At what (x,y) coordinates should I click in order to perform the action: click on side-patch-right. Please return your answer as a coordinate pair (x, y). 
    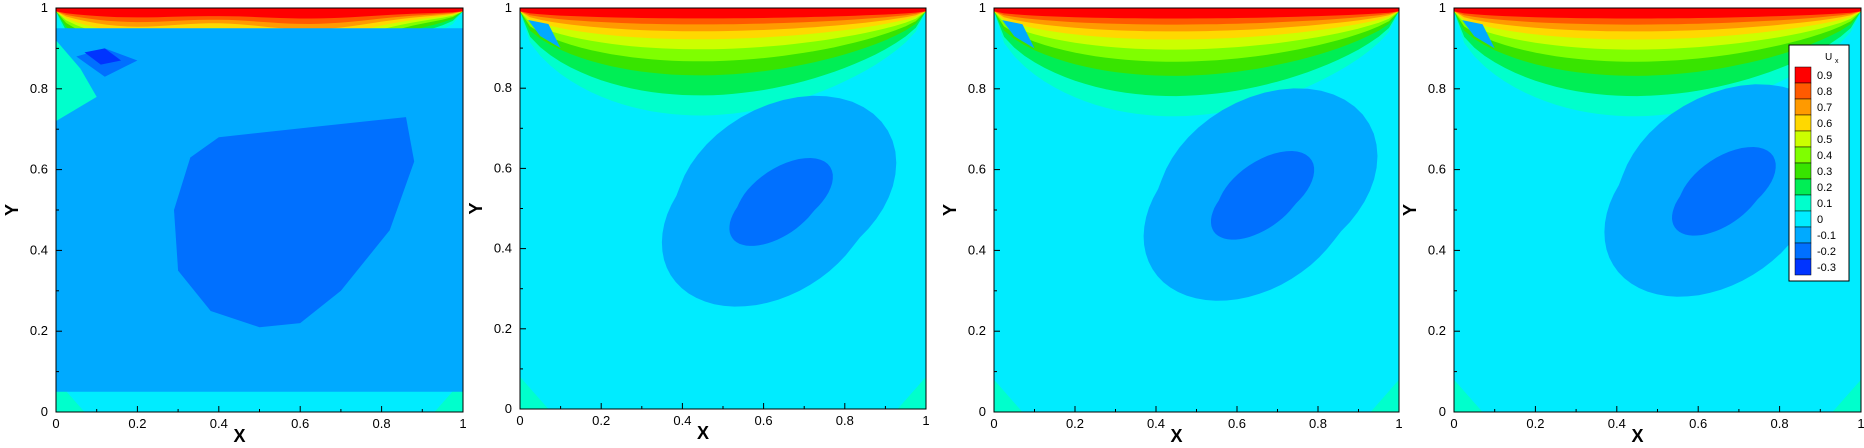
    Looking at the image, I should click on (424, 101).